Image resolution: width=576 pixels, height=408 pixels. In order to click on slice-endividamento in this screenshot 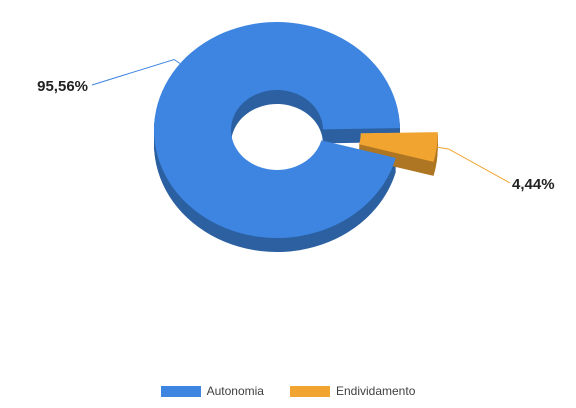, I will do `click(398, 147)`.